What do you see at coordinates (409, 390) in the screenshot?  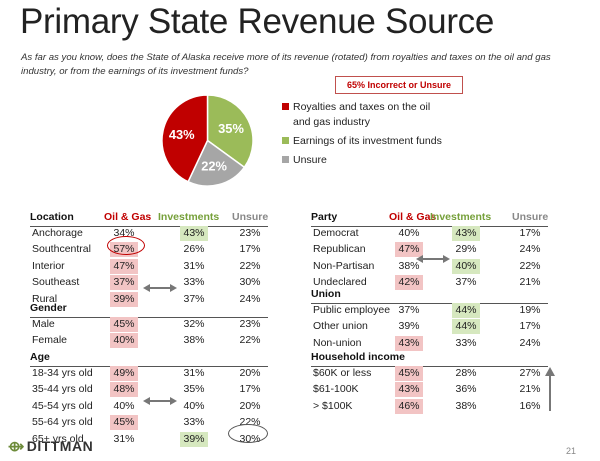 I see `income-cell-oil: 43%` at bounding box center [409, 390].